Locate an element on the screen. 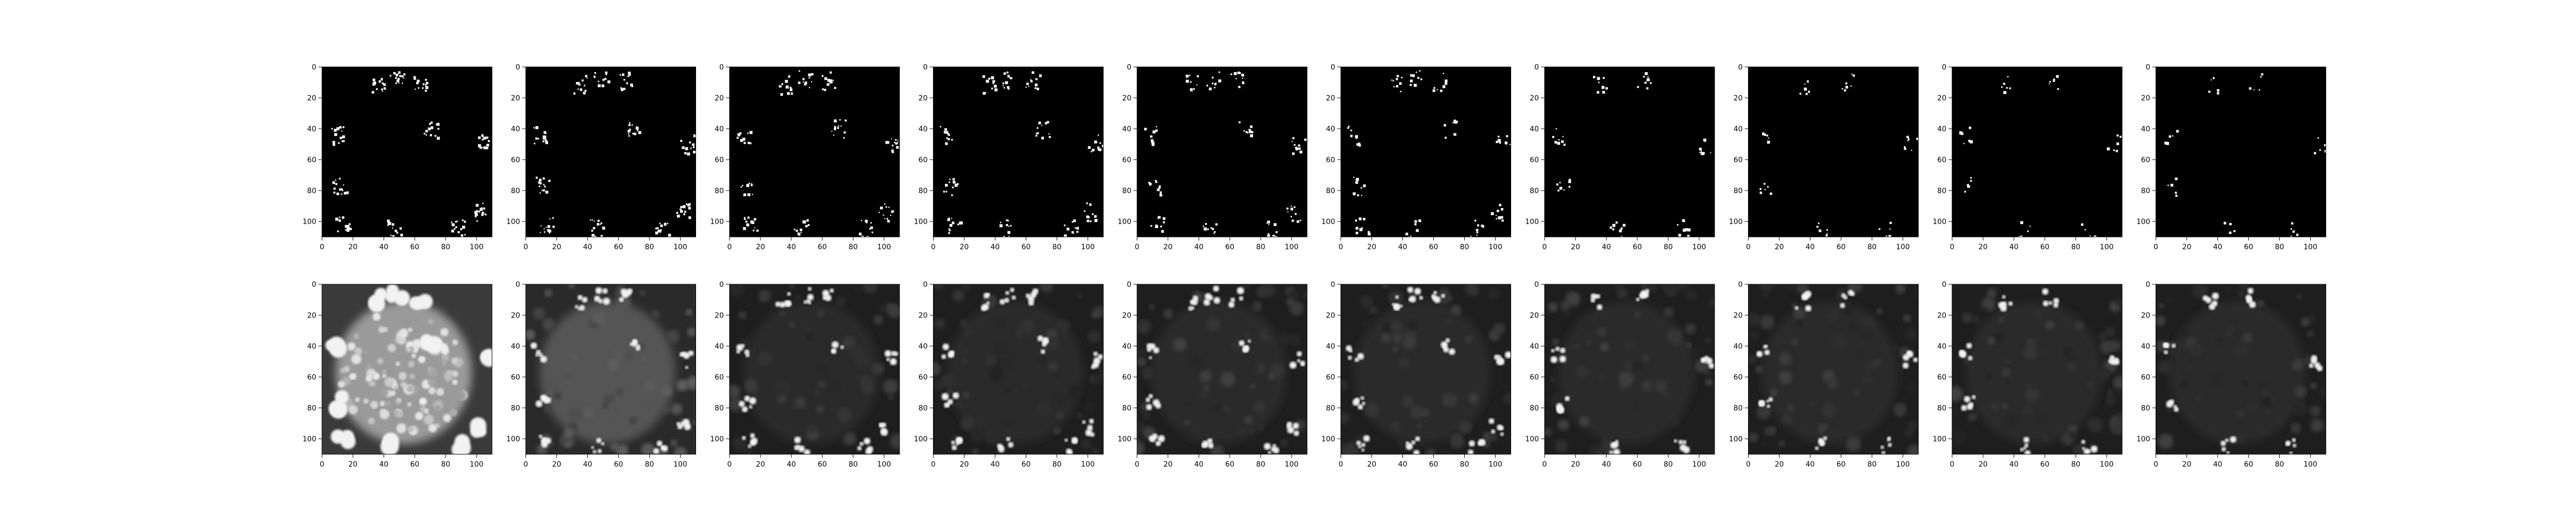  mask-row-panel-5: 0 20 40 60 80 100 0 20 40 60 80 100 is located at coordinates (1212, 157).